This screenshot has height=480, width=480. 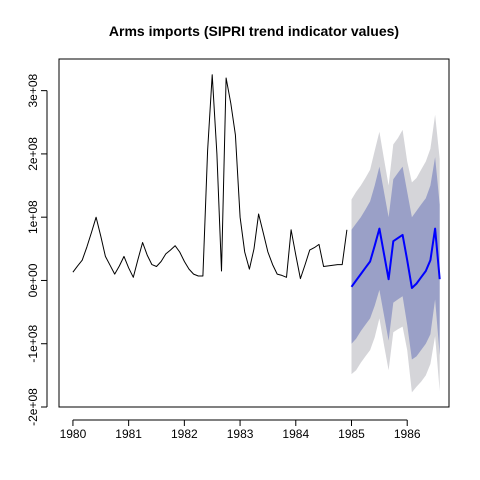 I want to click on y-tick-label: 0e+00, so click(x=33, y=280).